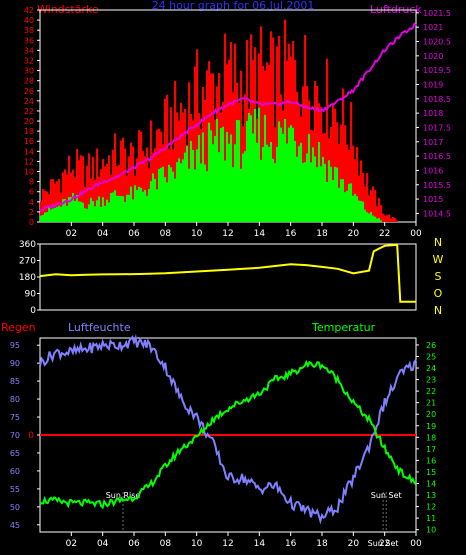  I want to click on wind-y-tick-label: 0, so click(31, 222).